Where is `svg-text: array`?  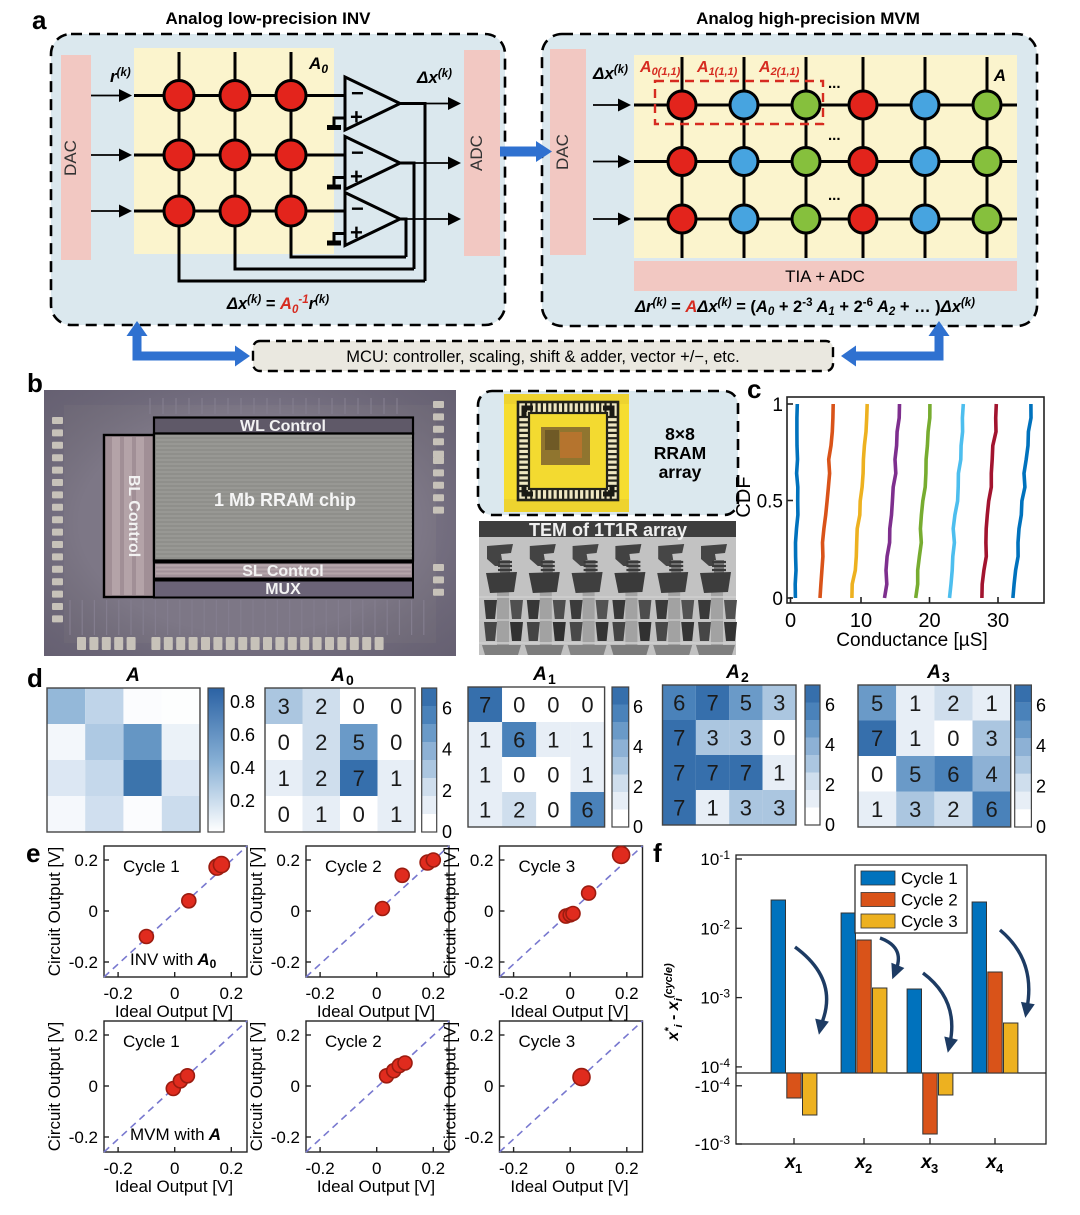
svg-text: array is located at coordinates (680, 472).